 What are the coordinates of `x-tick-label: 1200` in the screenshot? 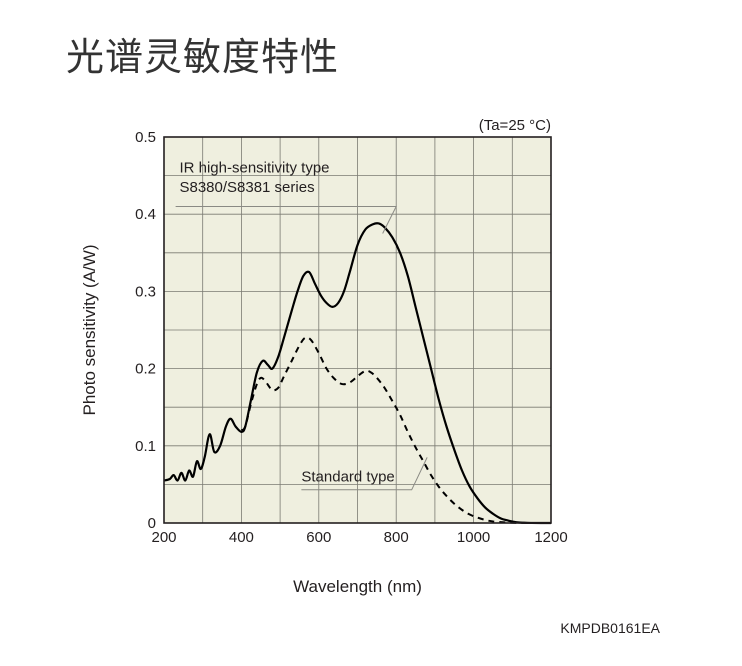 It's located at (550, 537).